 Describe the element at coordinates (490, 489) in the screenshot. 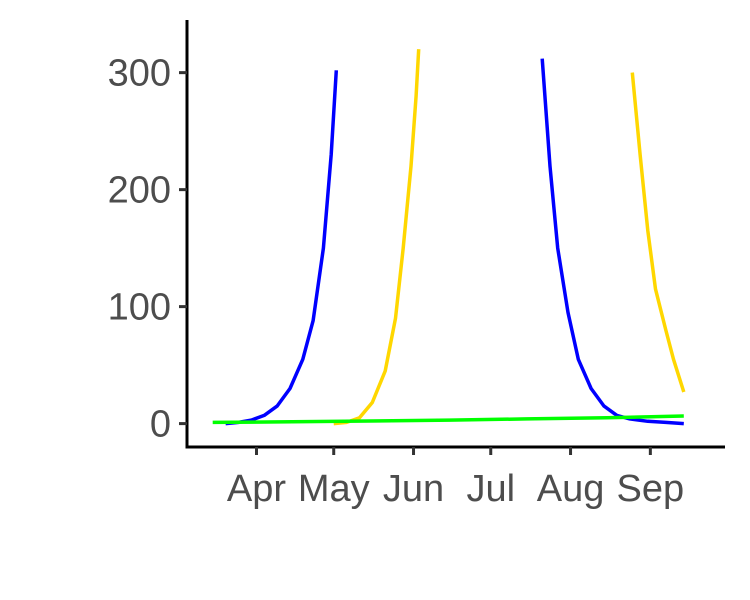

I see `x-tick-label: Jul` at that location.